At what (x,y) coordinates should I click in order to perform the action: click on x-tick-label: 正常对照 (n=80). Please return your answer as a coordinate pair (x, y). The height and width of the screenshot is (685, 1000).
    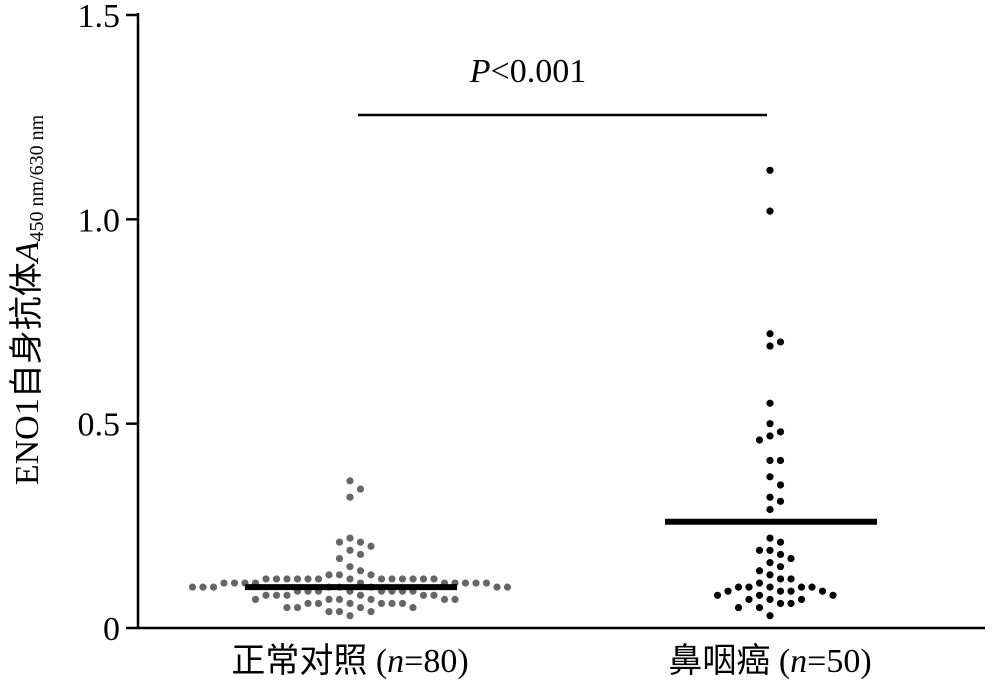
    Looking at the image, I should click on (349, 661).